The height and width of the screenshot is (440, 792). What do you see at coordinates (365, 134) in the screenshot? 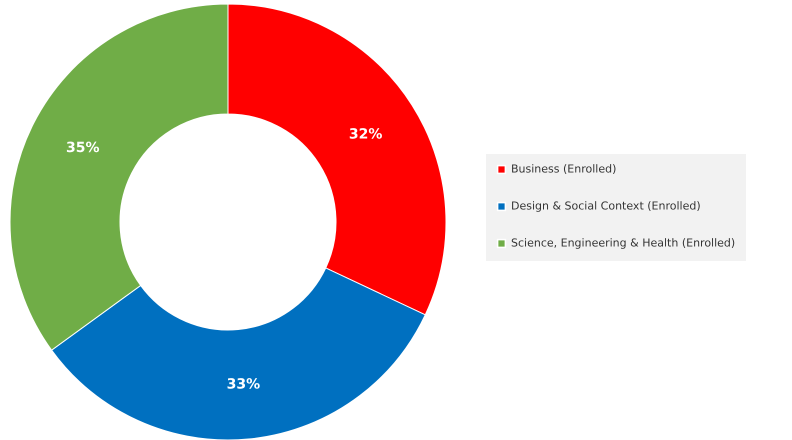
I see `data-label: 32%` at bounding box center [365, 134].